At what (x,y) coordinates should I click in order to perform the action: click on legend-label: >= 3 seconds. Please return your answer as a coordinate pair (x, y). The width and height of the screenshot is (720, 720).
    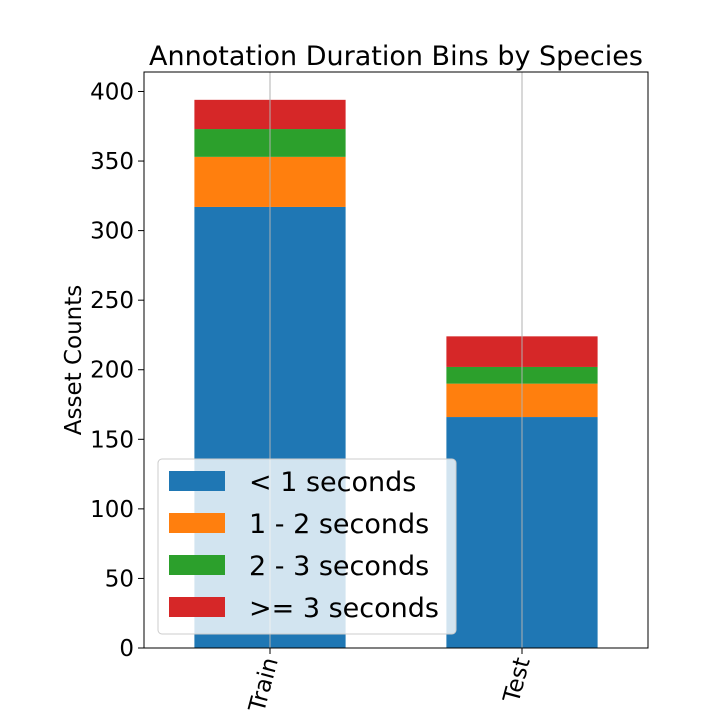
    Looking at the image, I should click on (344, 608).